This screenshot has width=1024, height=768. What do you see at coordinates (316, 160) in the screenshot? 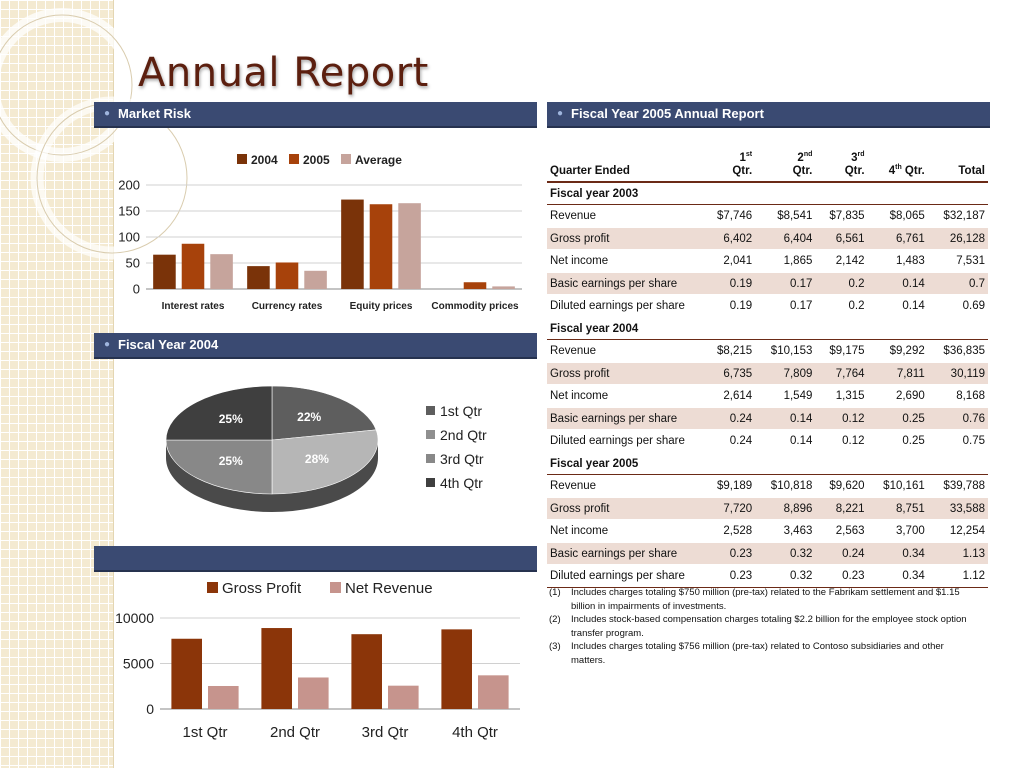
I see `legend-label: 2005` at bounding box center [316, 160].